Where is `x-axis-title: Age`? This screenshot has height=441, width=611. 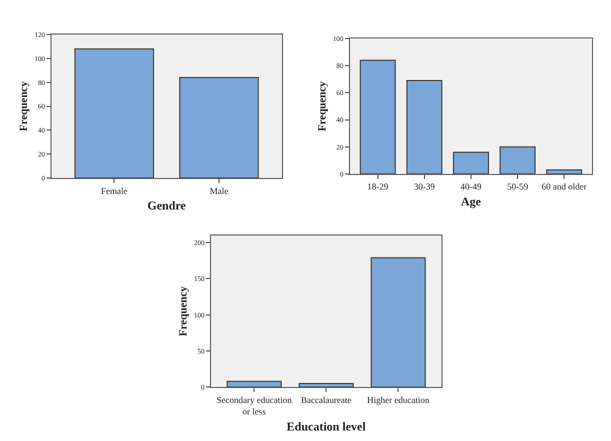 x-axis-title: Age is located at coordinates (471, 201).